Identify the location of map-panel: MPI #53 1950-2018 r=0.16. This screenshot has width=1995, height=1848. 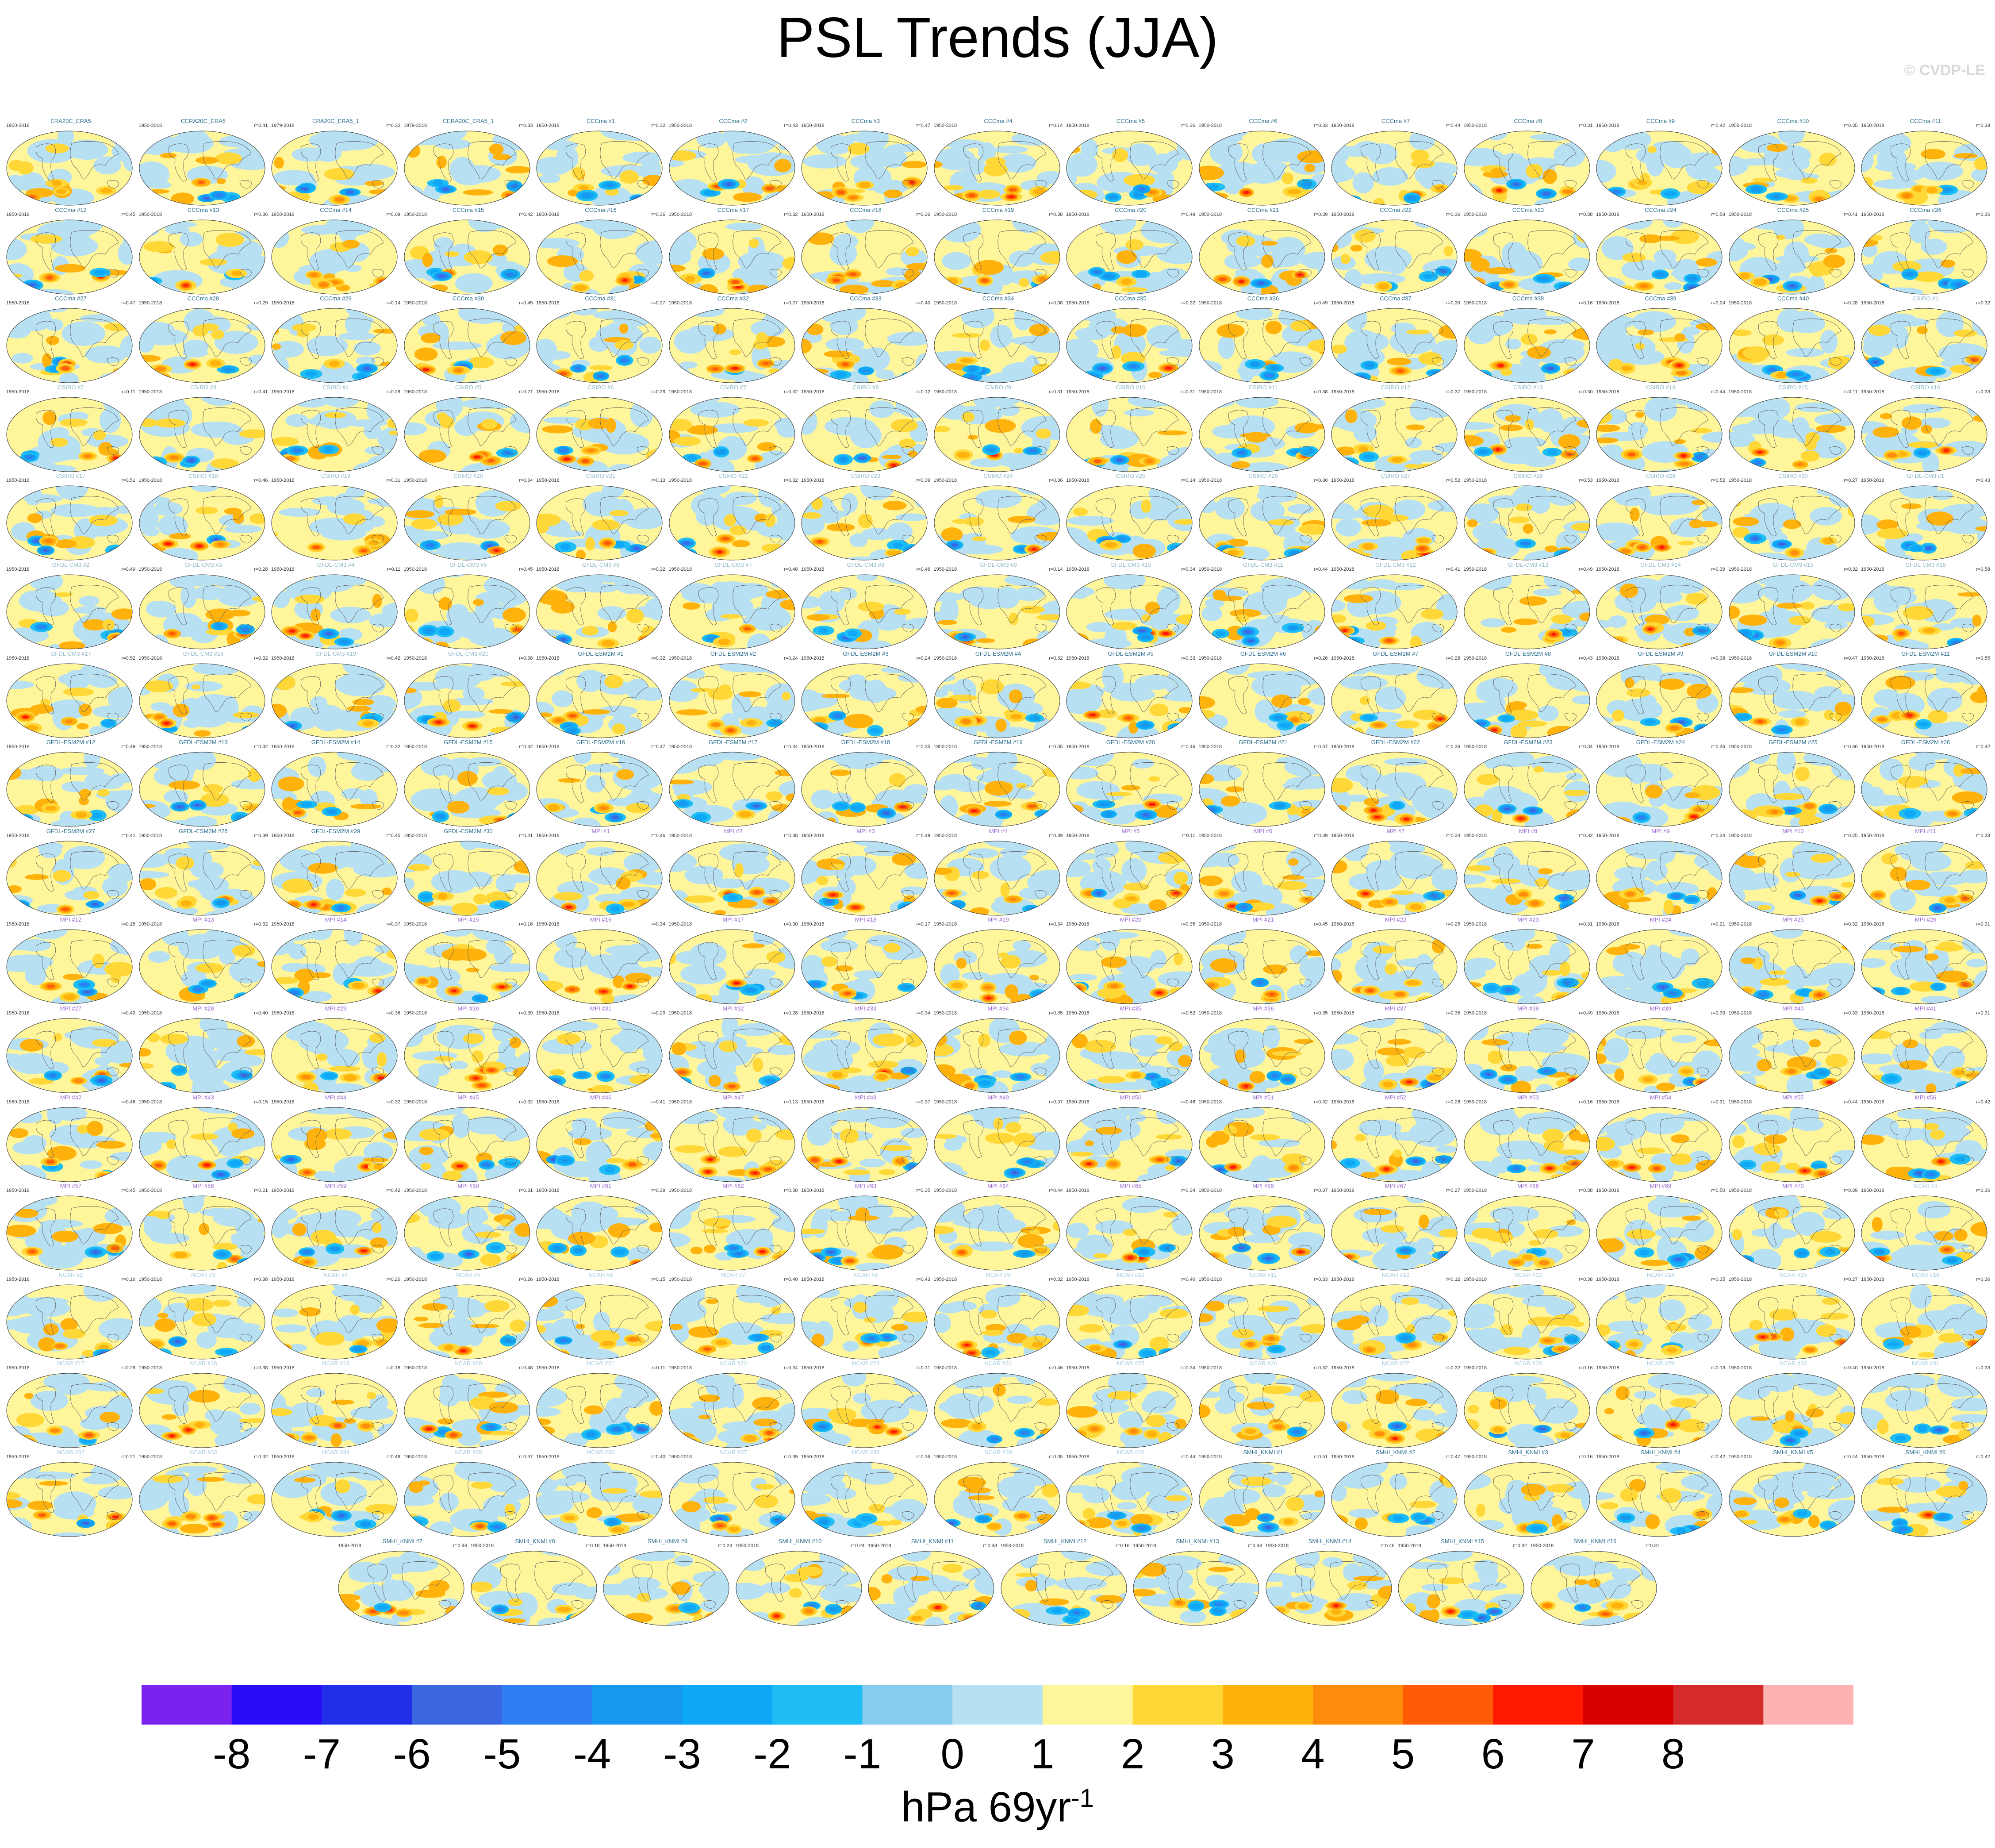
(1528, 1138).